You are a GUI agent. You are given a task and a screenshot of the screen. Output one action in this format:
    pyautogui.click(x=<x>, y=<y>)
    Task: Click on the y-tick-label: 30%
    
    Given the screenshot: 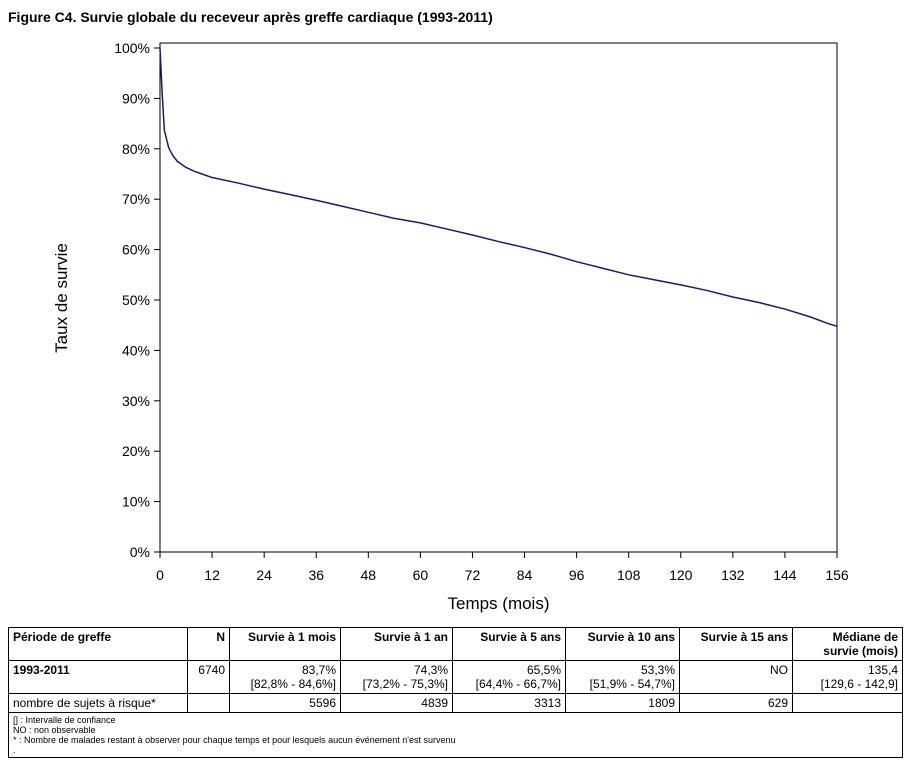 What is the action you would take?
    pyautogui.click(x=136, y=401)
    